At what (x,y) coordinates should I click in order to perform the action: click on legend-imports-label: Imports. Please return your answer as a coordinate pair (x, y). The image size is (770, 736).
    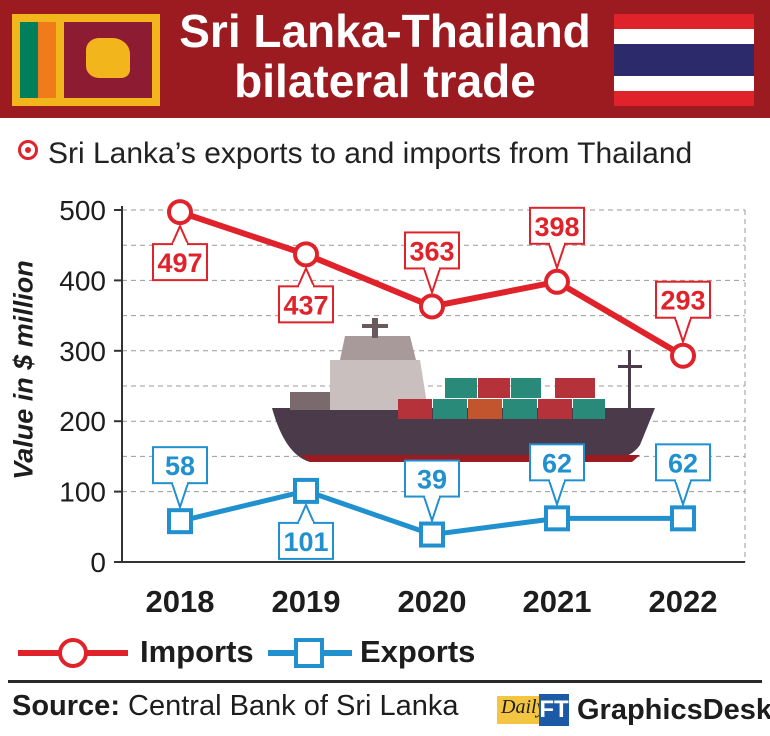
    Looking at the image, I should click on (197, 651).